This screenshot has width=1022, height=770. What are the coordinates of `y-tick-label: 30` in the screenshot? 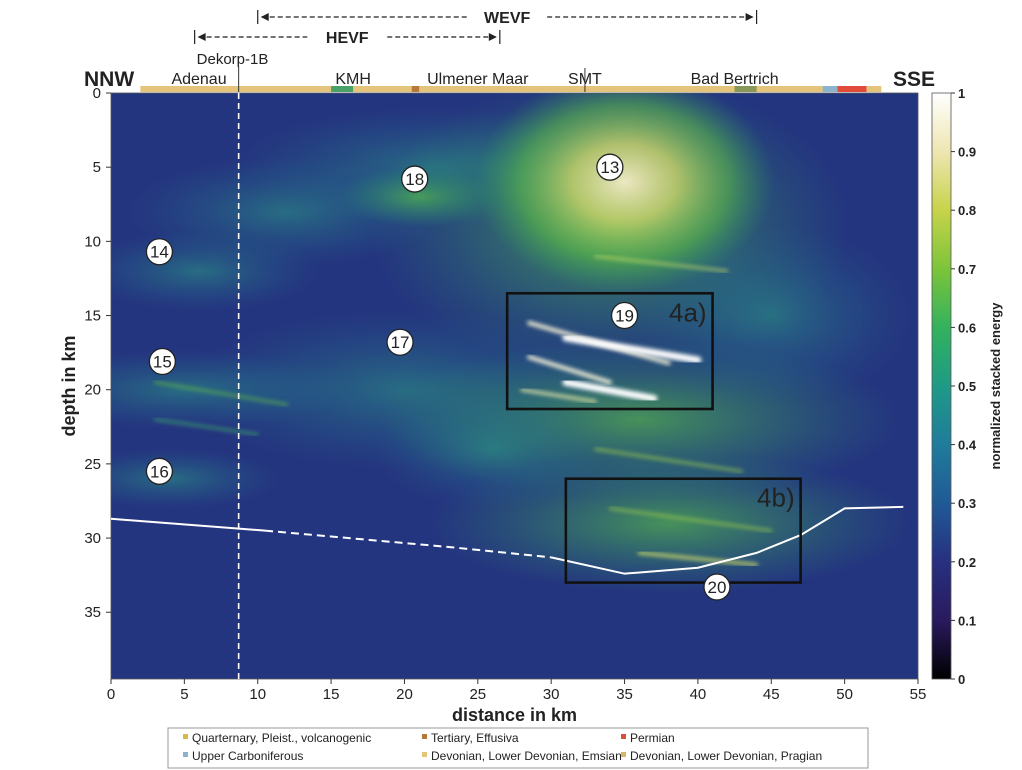 It's located at (92, 538).